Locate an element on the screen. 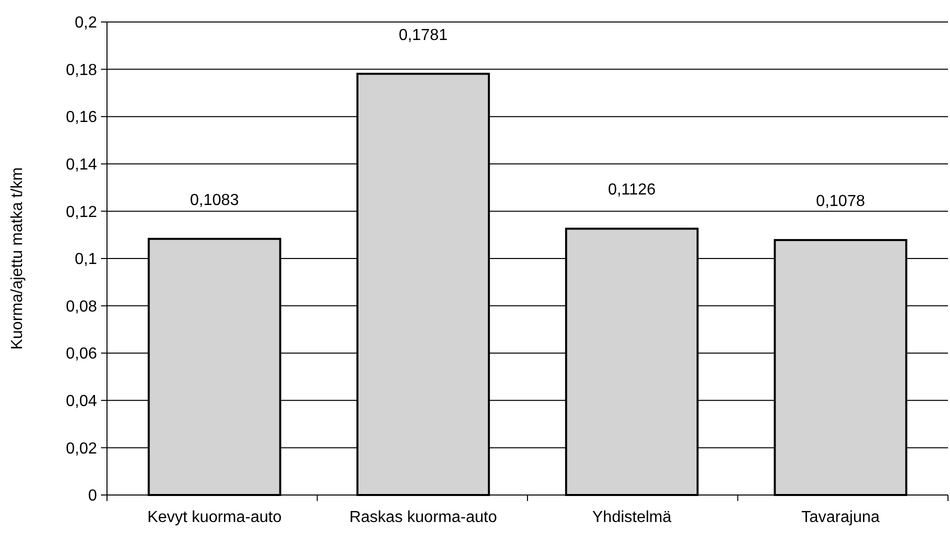 The image size is (950, 535). y-tick-label: 0,2 is located at coordinates (86, 23).